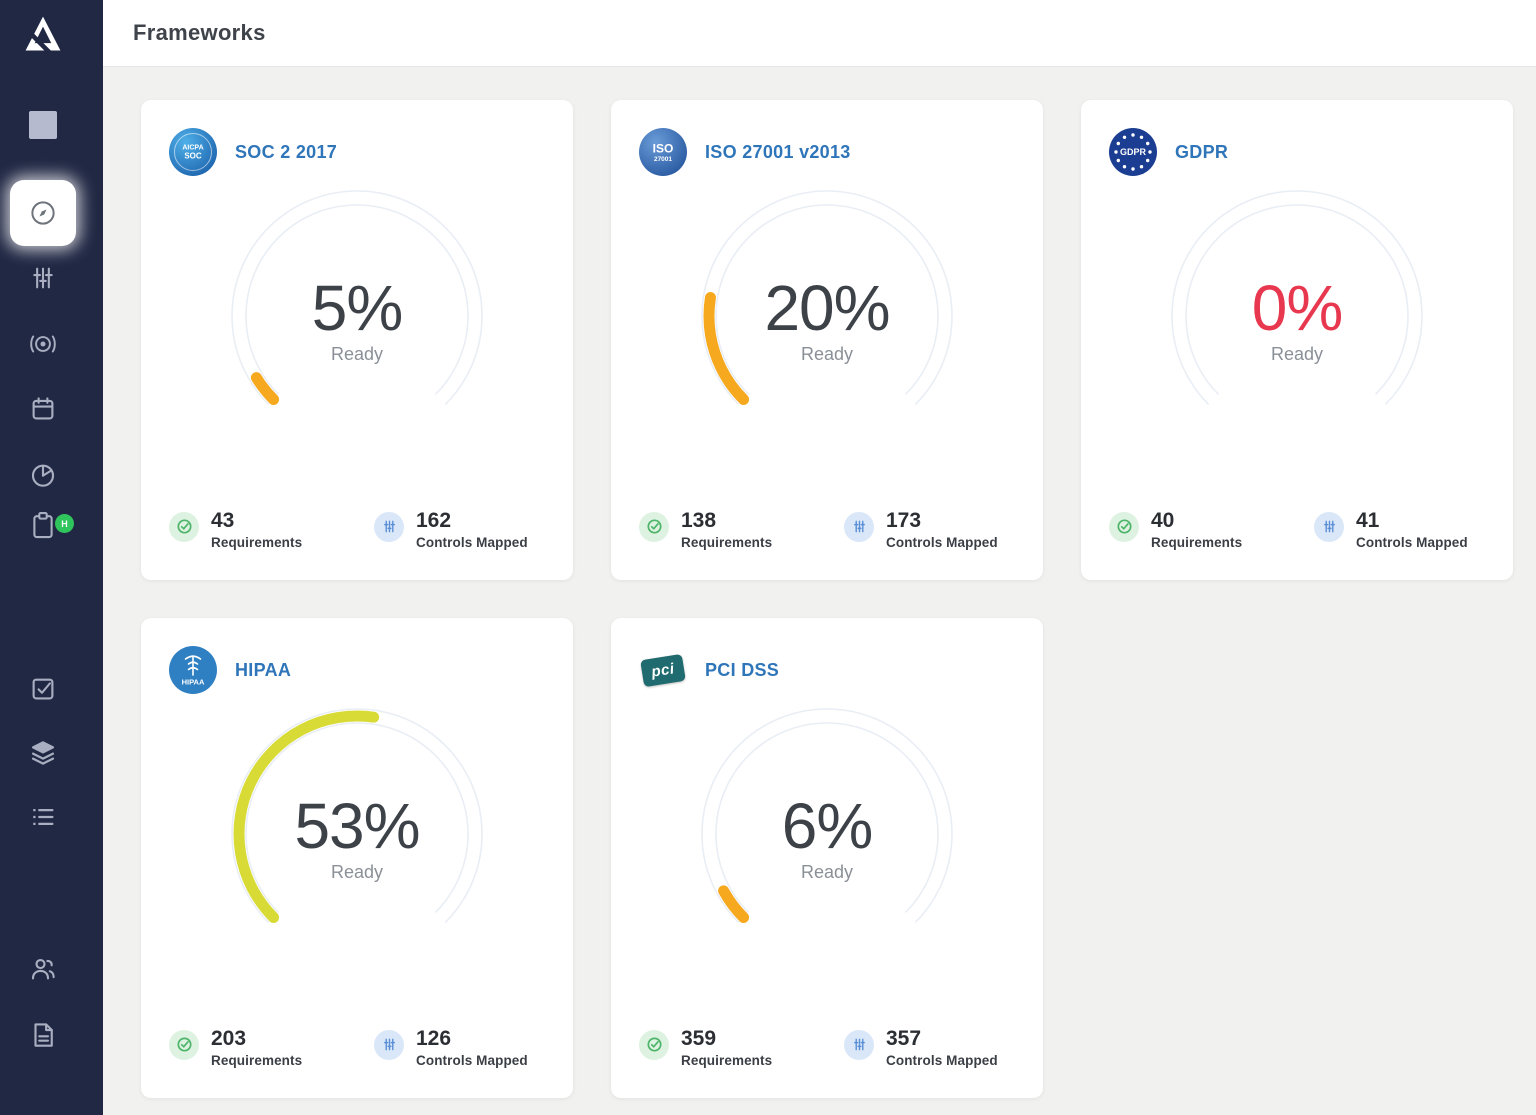 The image size is (1536, 1115). What do you see at coordinates (193, 156) in the screenshot?
I see `svg-text: SOC` at bounding box center [193, 156].